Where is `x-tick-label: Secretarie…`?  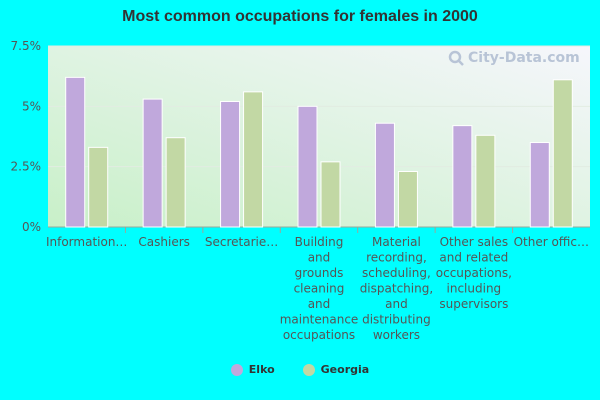 x-tick-label: Secretarie… is located at coordinates (241, 242).